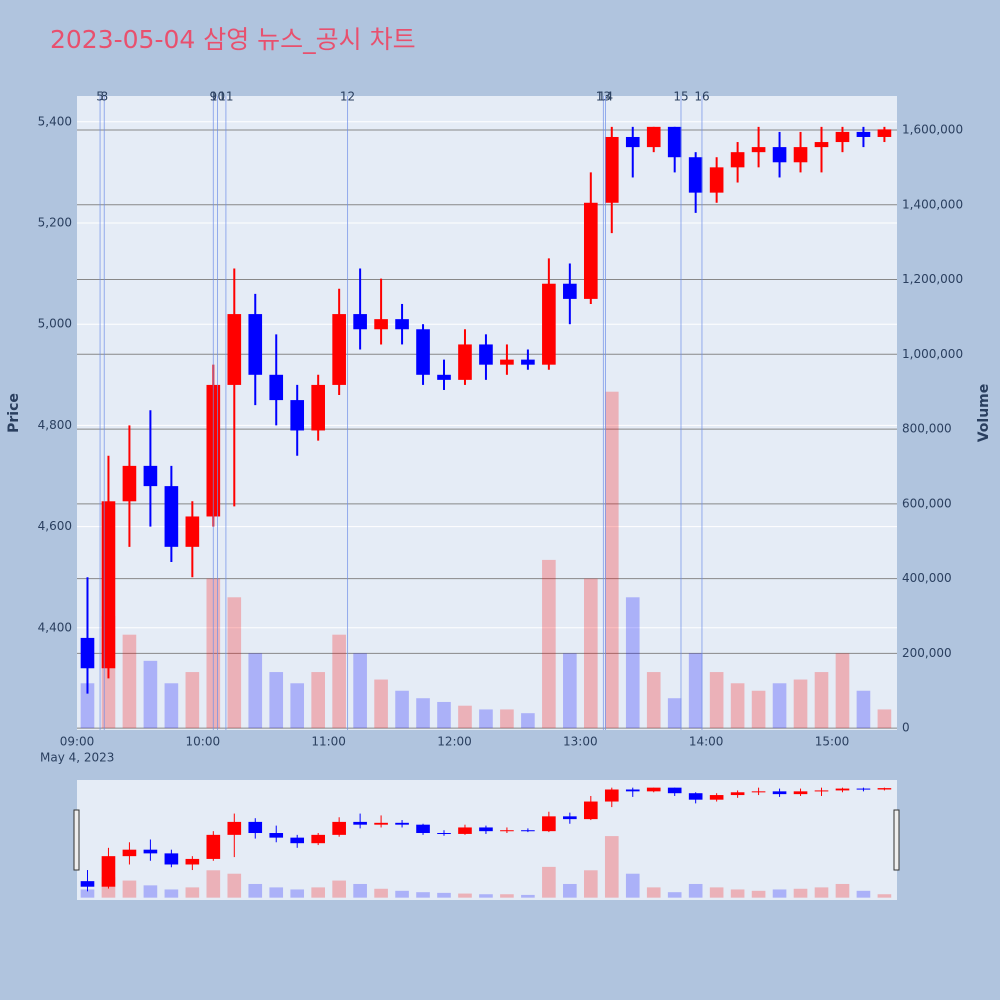  I want to click on news-label: 9, so click(213, 97).